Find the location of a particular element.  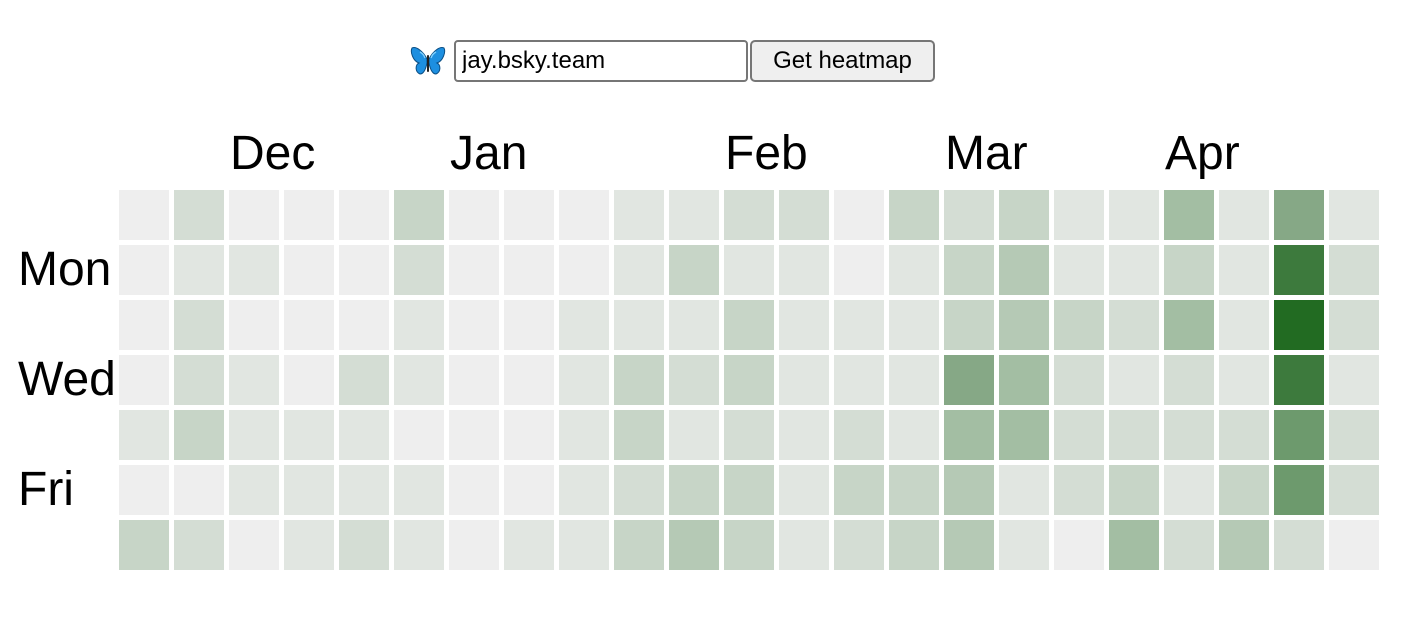

month-label: Dec is located at coordinates (273, 153).